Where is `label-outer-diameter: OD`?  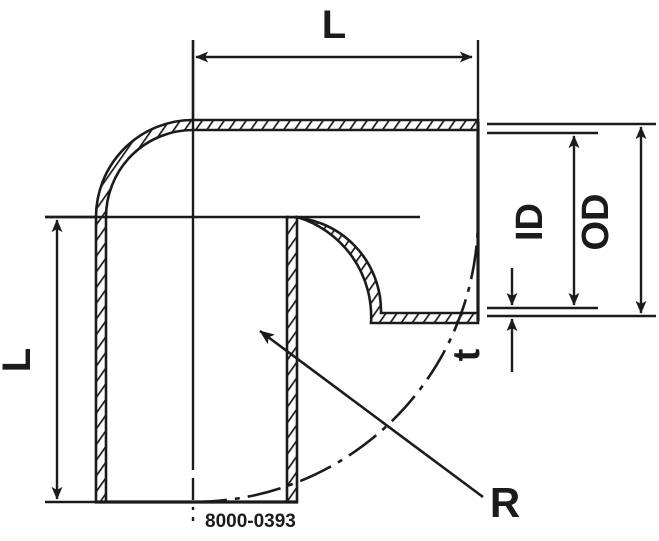
label-outer-diameter: OD is located at coordinates (596, 222).